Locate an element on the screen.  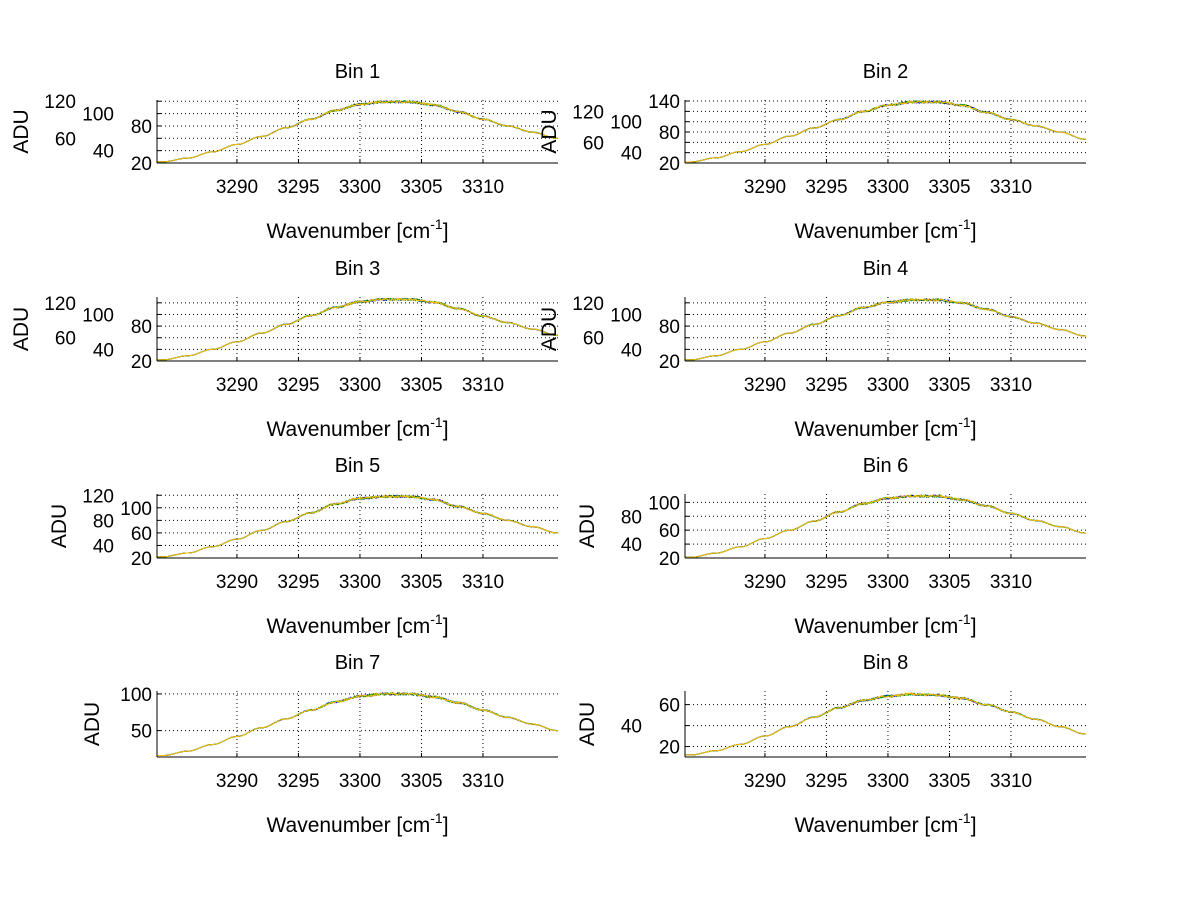
subplot-title: Bin 6 is located at coordinates (886, 466).